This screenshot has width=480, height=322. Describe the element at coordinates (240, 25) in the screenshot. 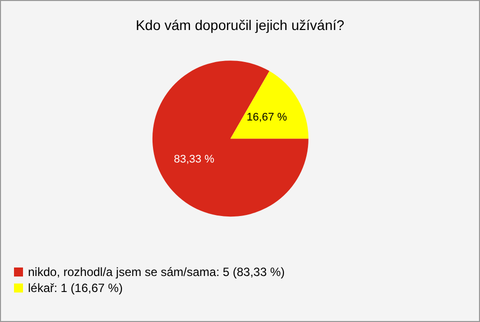

I see `chart-title: Kdo vám doporučil jejich užívání?` at that location.